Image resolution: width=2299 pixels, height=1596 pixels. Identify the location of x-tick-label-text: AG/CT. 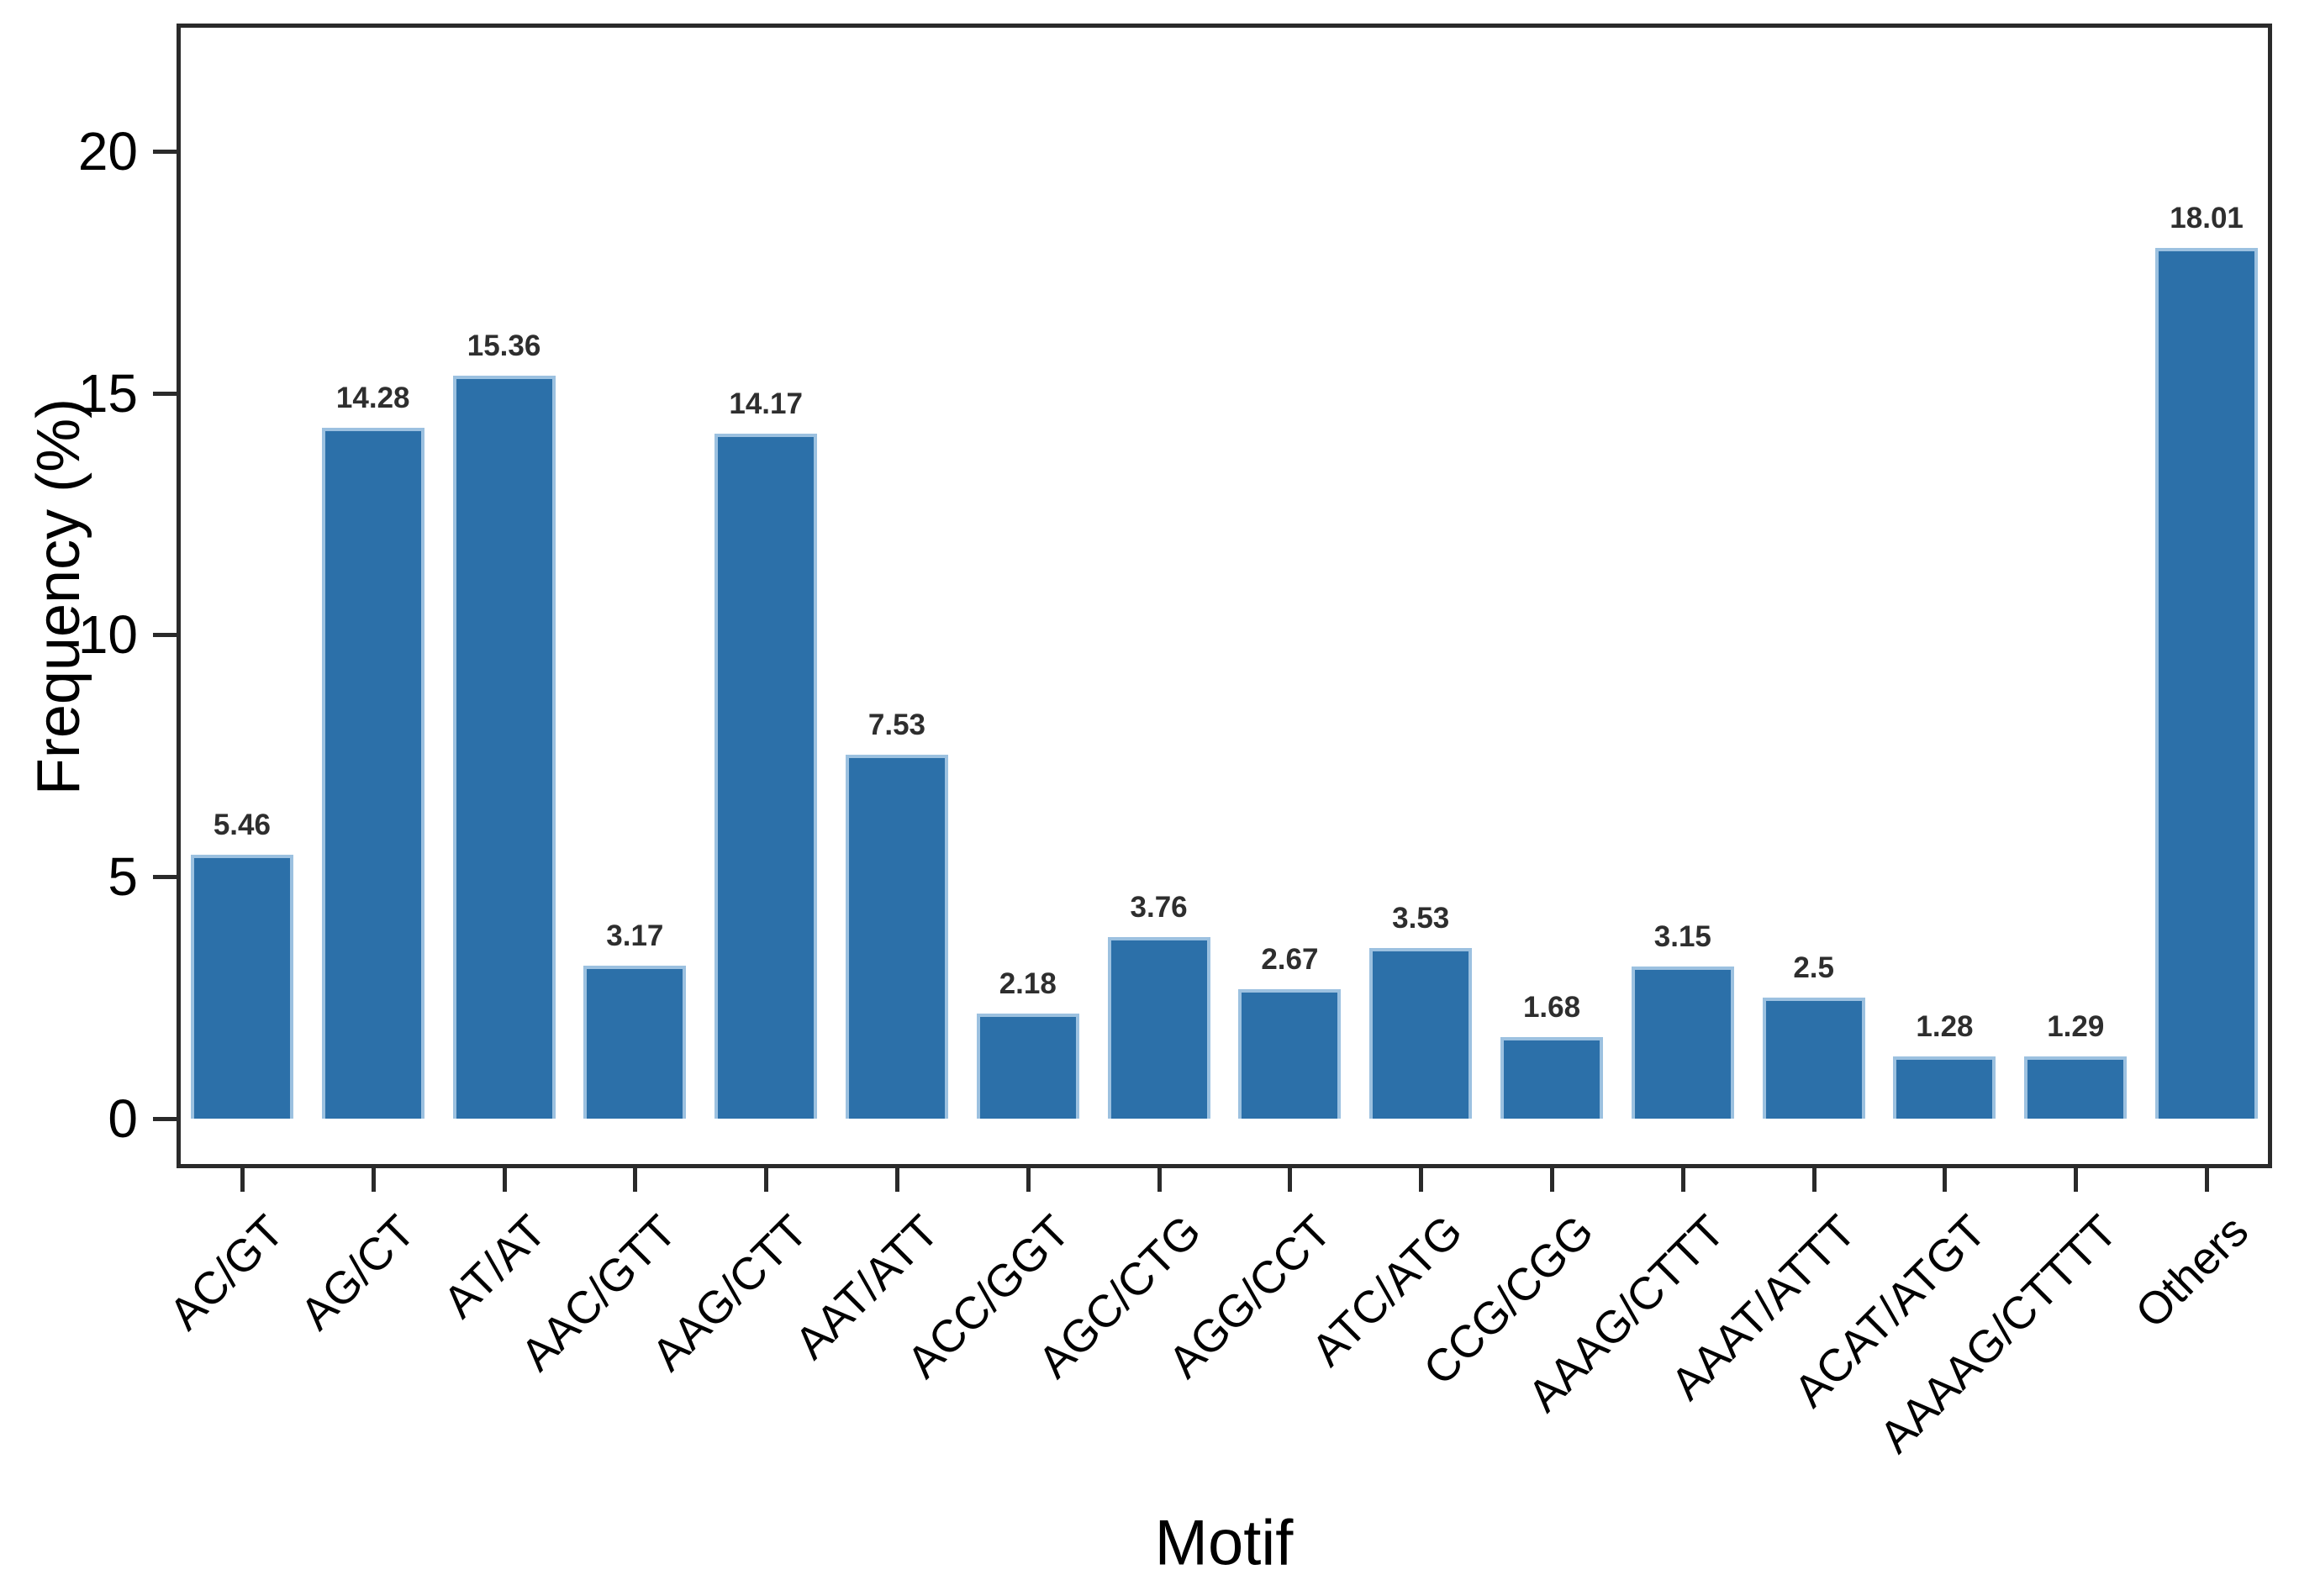
(357, 1272).